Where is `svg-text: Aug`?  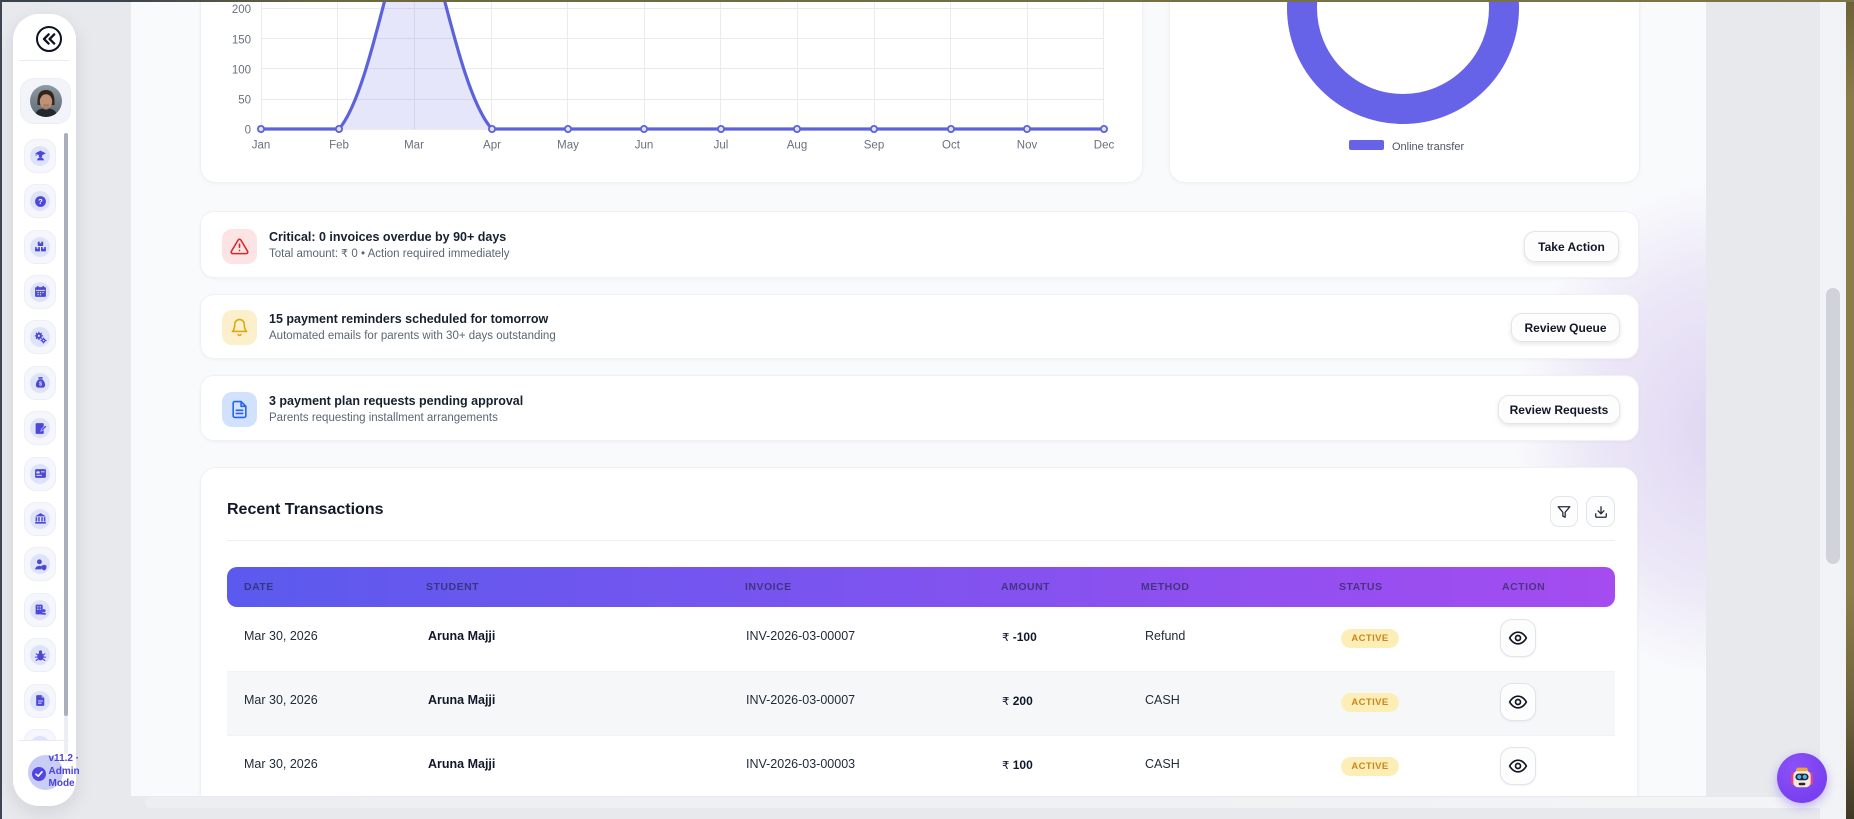
svg-text: Aug is located at coordinates (797, 146).